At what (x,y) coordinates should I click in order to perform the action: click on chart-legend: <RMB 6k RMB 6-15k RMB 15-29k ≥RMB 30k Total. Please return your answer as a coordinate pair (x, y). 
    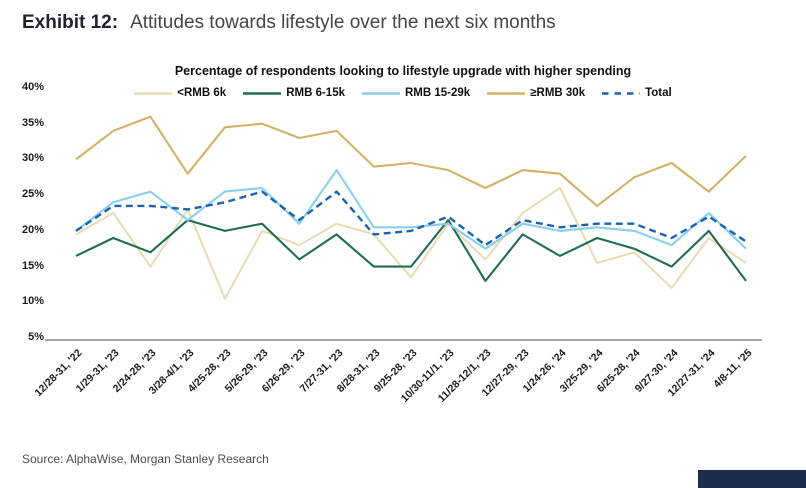
    Looking at the image, I should click on (403, 93).